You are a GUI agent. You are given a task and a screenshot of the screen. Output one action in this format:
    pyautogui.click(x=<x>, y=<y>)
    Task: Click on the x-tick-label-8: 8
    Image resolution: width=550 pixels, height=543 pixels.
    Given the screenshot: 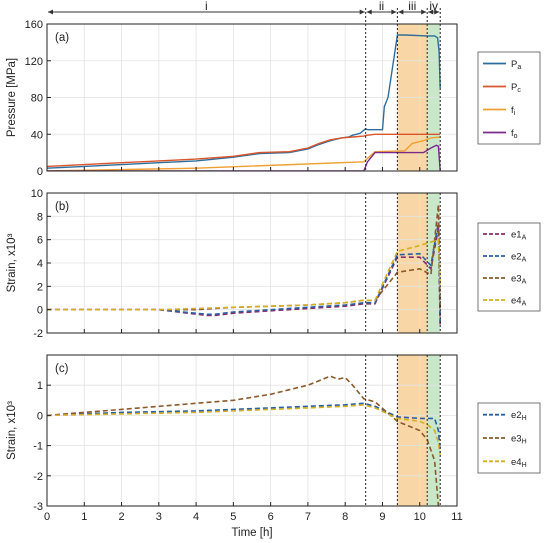 What is the action you would take?
    pyautogui.click(x=345, y=517)
    